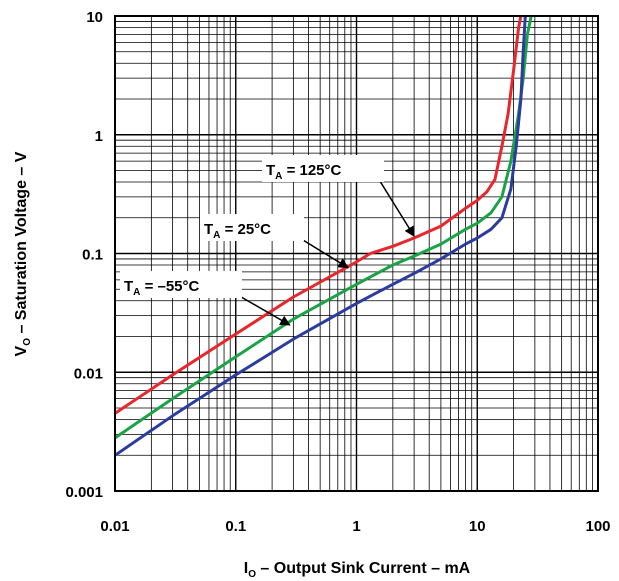 This screenshot has height=581, width=619. Describe the element at coordinates (84, 492) in the screenshot. I see `y-tick-label: 0.001` at that location.